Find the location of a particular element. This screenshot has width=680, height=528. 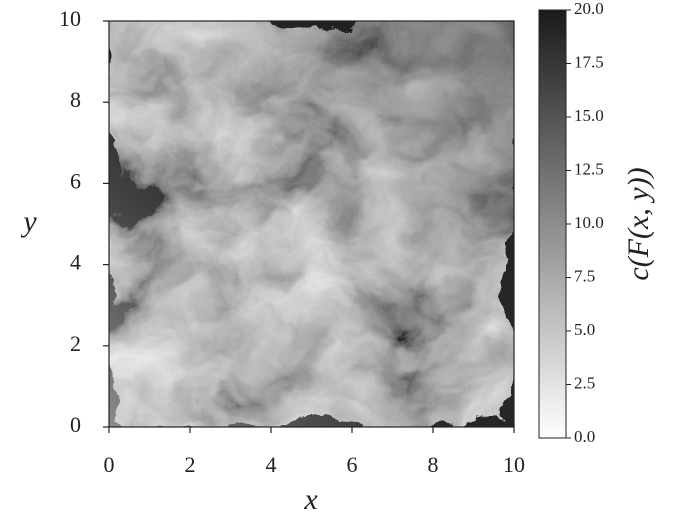

colorbar-tick-label: 10.0 is located at coordinates (589, 222).